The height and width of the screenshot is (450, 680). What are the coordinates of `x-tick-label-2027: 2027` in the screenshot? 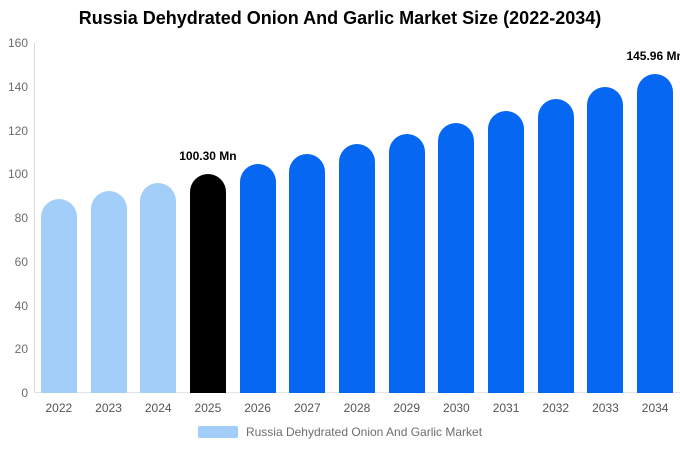 It's located at (307, 408).